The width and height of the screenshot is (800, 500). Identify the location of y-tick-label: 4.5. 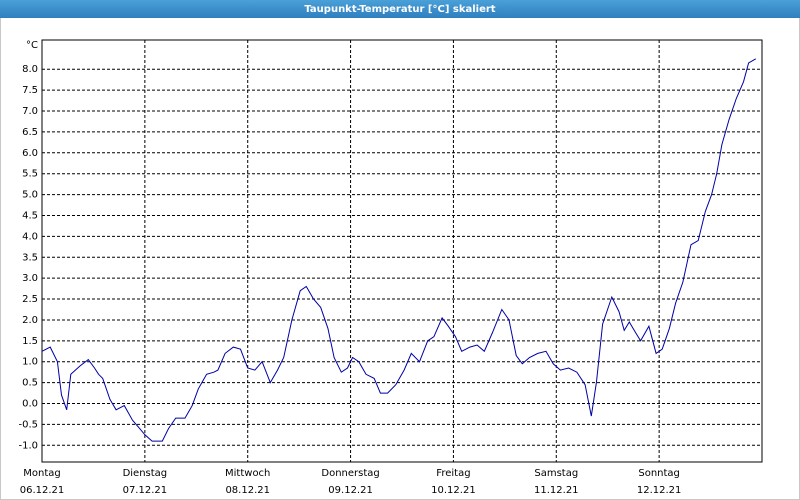
(30, 215).